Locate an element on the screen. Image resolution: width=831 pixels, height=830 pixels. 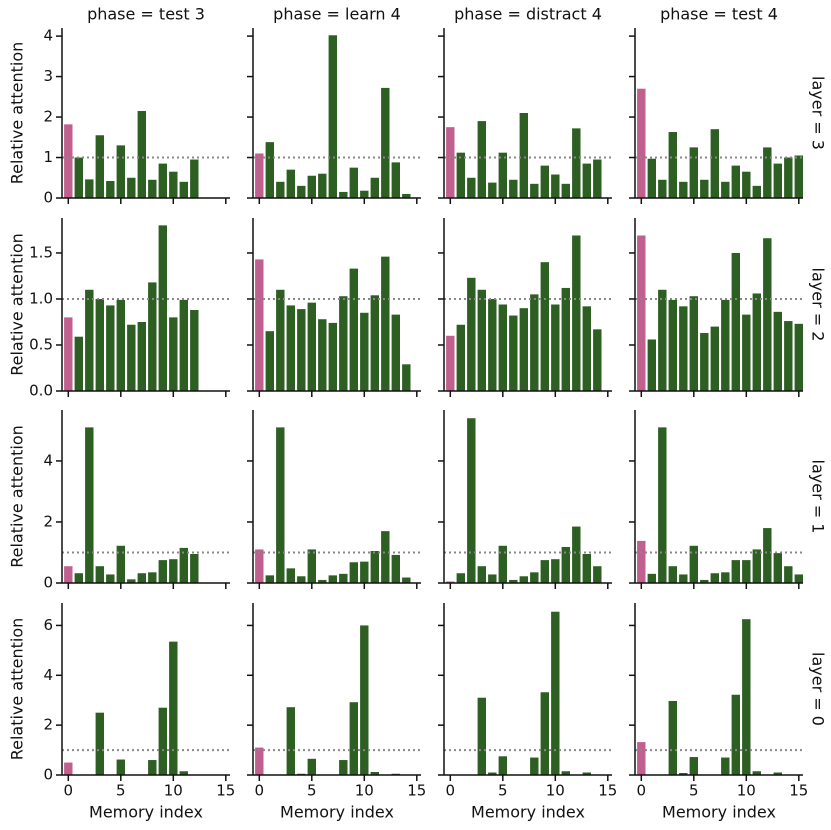
row-label: layer = 0 is located at coordinates (818, 689).